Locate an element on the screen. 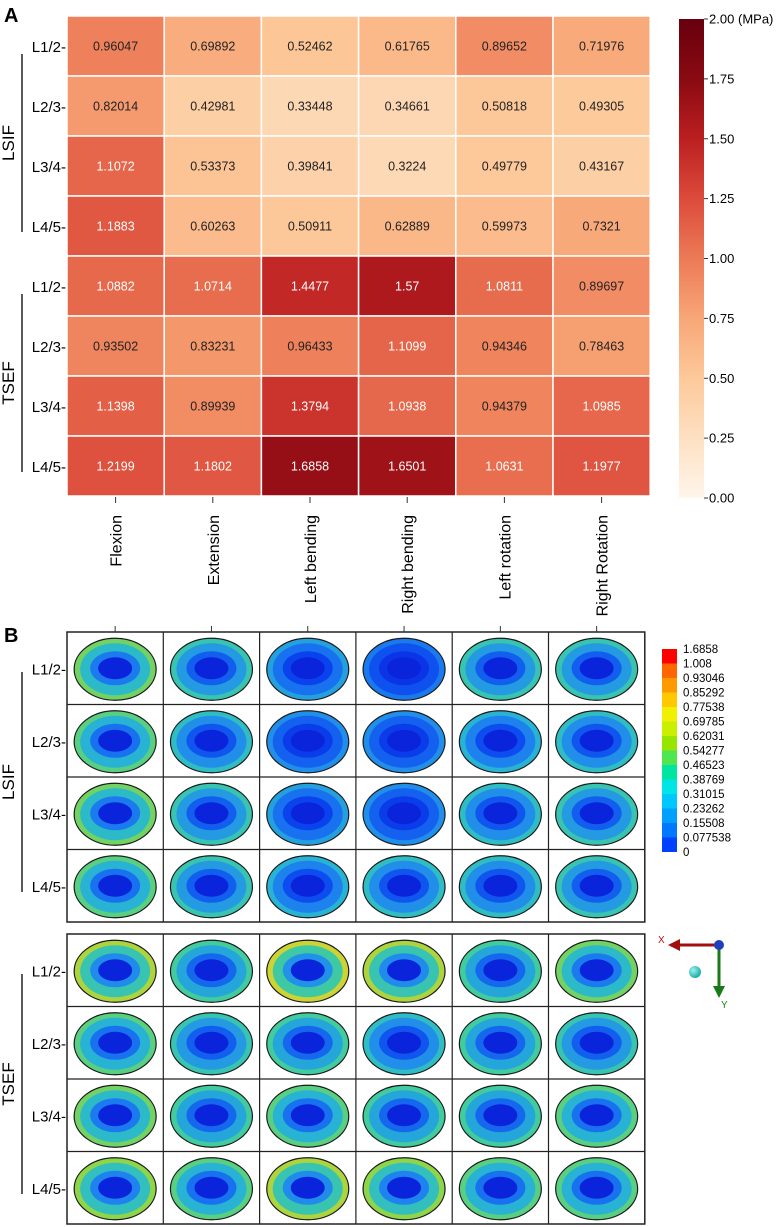 This screenshot has height=1227, width=782. heatmap-cell-label: 0.71976 is located at coordinates (601, 47).